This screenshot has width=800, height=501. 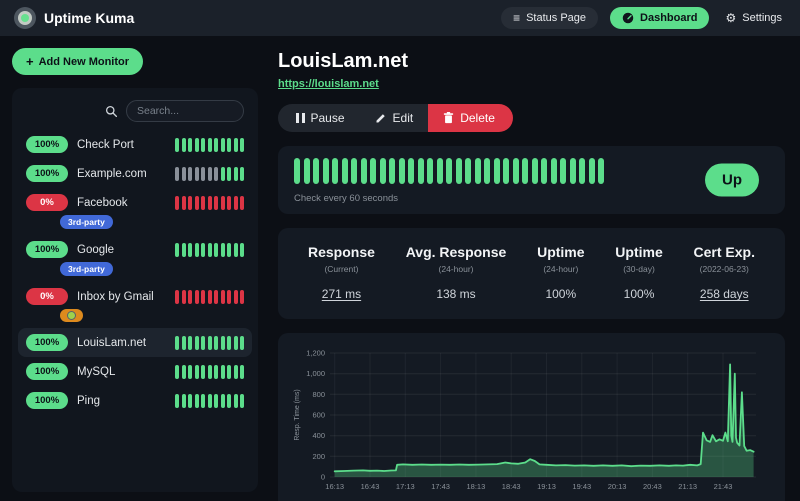 I want to click on pause-label: Pause, so click(x=327, y=118).